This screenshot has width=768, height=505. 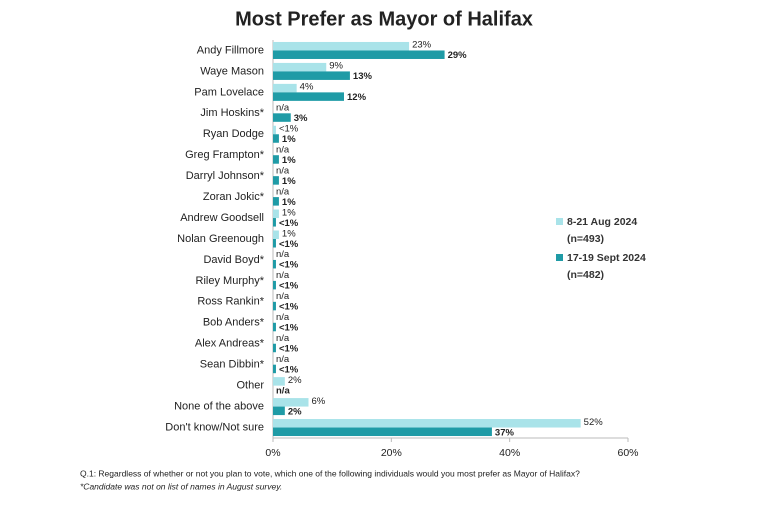 I want to click on category-label: Jim Hoskins*, so click(x=232, y=113).